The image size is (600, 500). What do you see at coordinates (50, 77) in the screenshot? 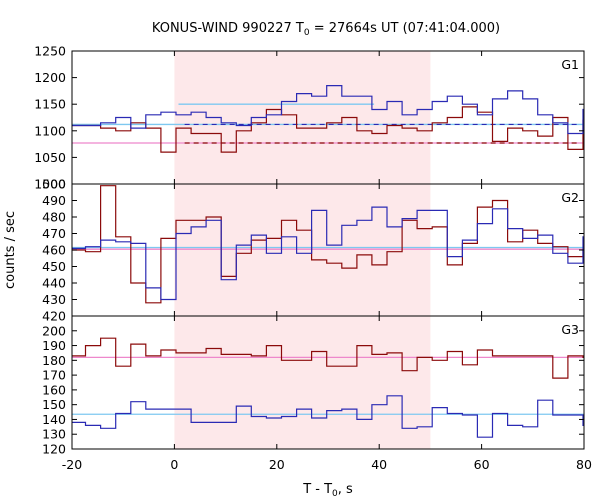
I see `y-tick-label: 1200` at bounding box center [50, 77].